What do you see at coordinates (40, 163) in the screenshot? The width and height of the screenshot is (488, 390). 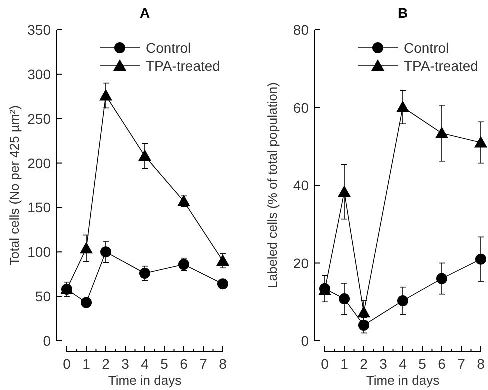 I see `y-tick-label: 200` at bounding box center [40, 163].